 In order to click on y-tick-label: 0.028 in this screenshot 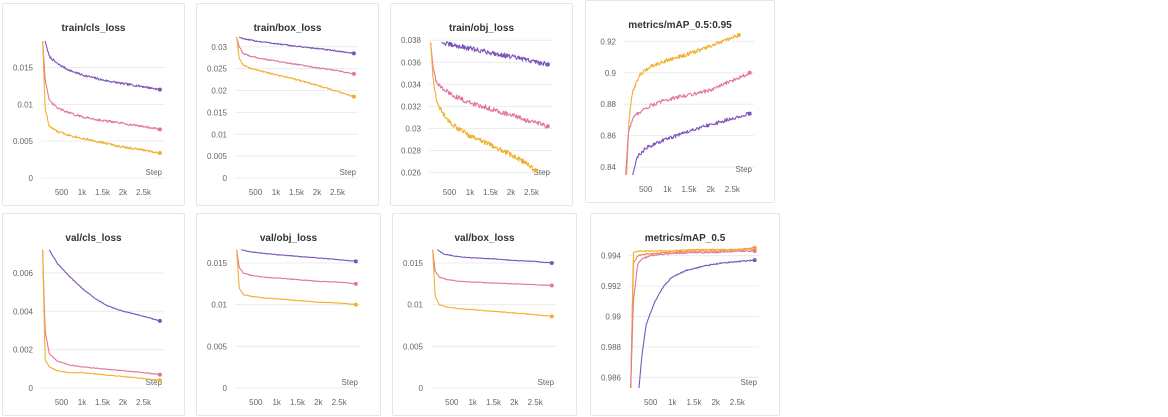, I will do `click(411, 150)`.